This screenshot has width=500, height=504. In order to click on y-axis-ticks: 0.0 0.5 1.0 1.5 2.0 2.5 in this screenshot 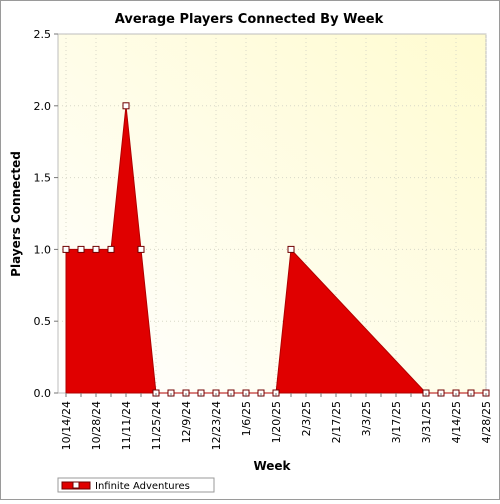, I will do `click(46, 214)`.